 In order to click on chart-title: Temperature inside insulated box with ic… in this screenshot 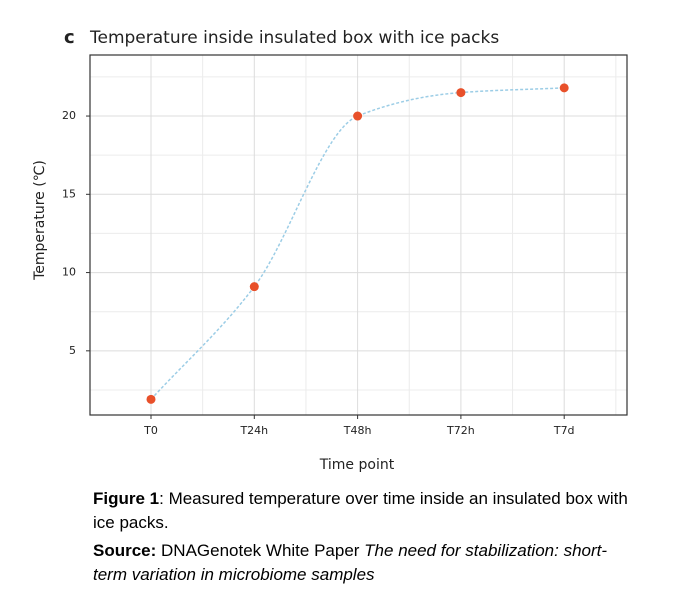, I will do `click(294, 38)`.